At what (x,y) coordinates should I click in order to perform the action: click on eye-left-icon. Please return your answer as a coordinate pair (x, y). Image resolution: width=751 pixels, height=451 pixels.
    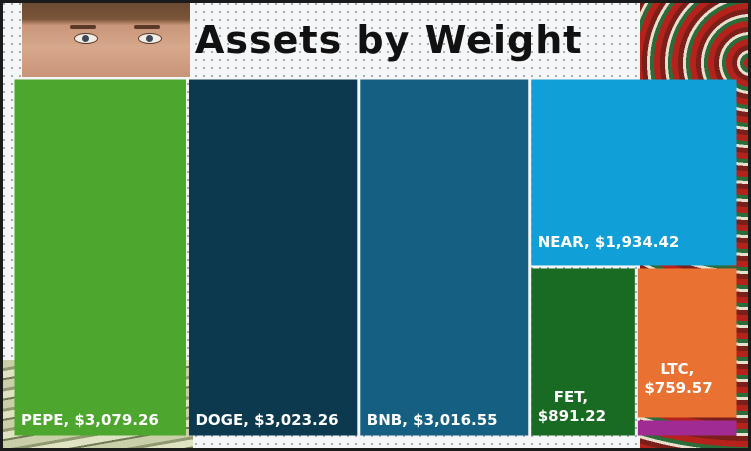
    Looking at the image, I should click on (86, 38).